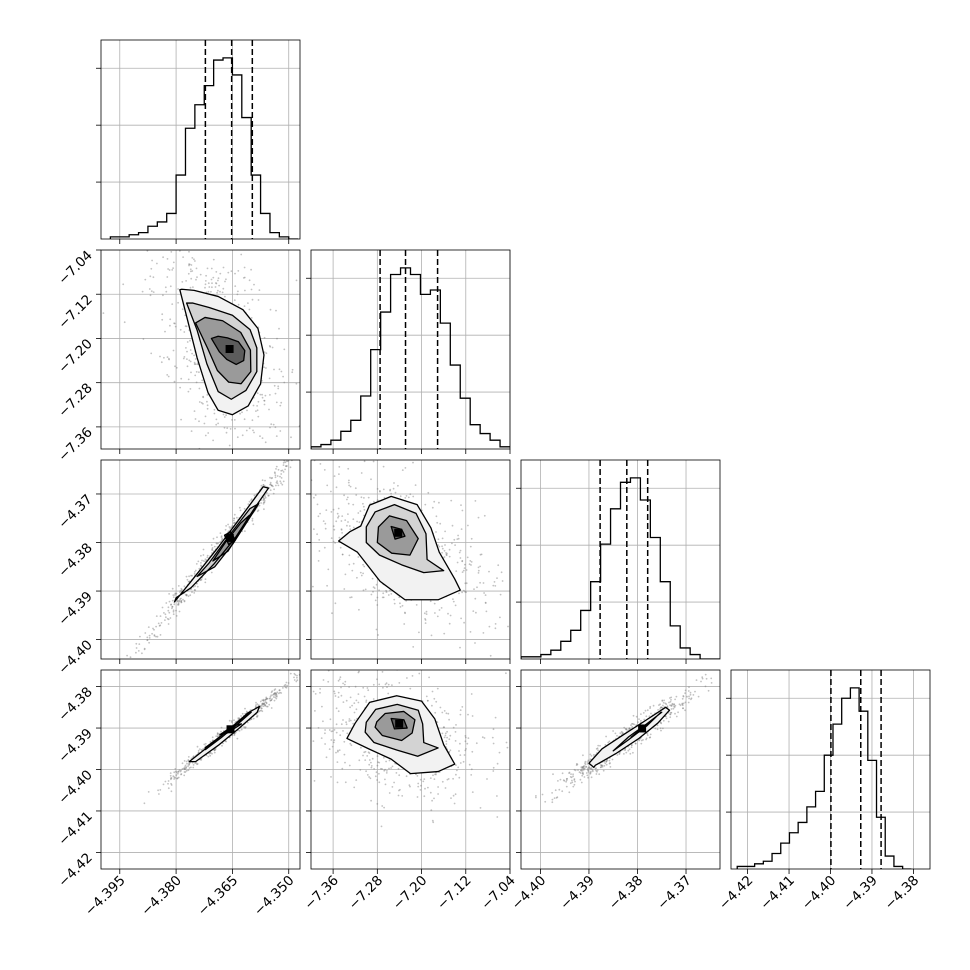 The height and width of the screenshot is (970, 970). I want to click on density-peak, so click(229, 349).